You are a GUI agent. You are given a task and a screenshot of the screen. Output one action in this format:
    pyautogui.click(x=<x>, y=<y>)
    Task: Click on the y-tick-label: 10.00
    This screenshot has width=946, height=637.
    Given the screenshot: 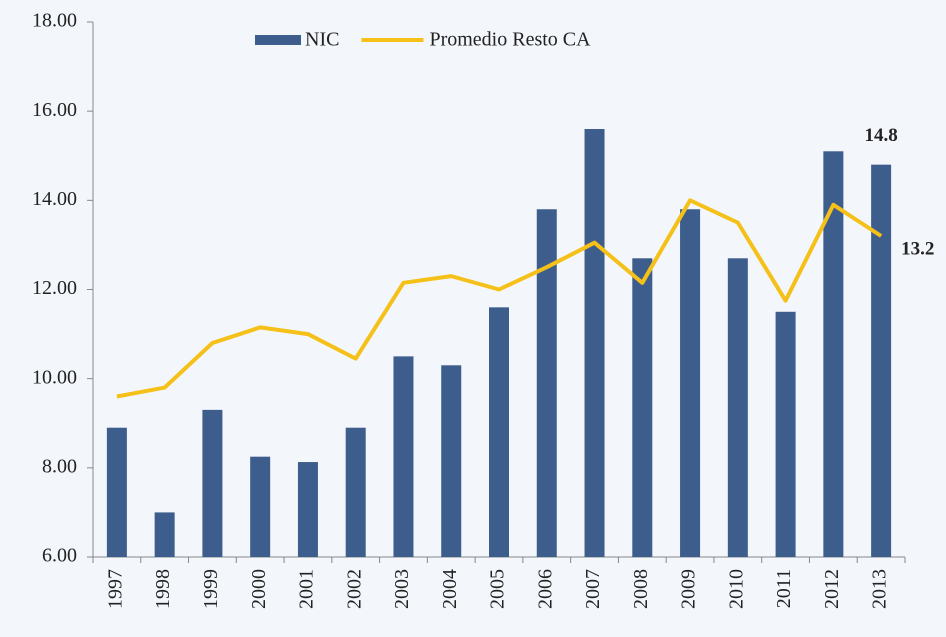 What is the action you would take?
    pyautogui.click(x=54, y=377)
    